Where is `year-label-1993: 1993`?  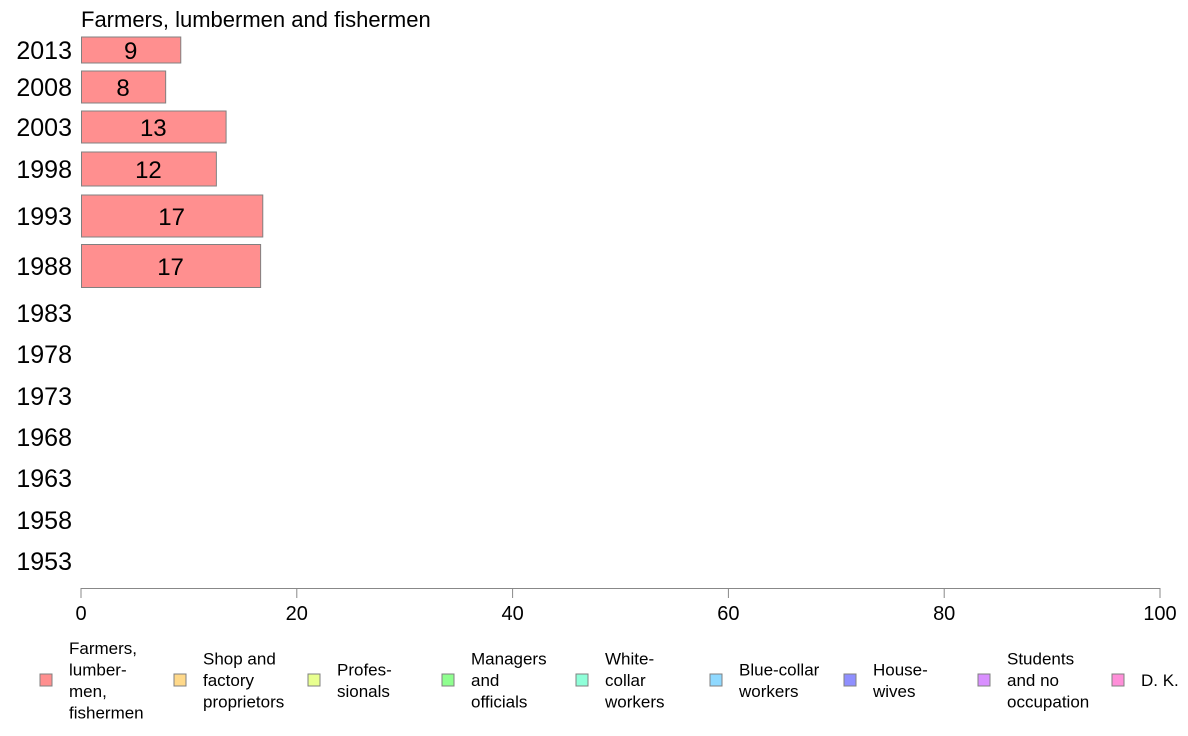
year-label-1993: 1993 is located at coordinates (44, 217).